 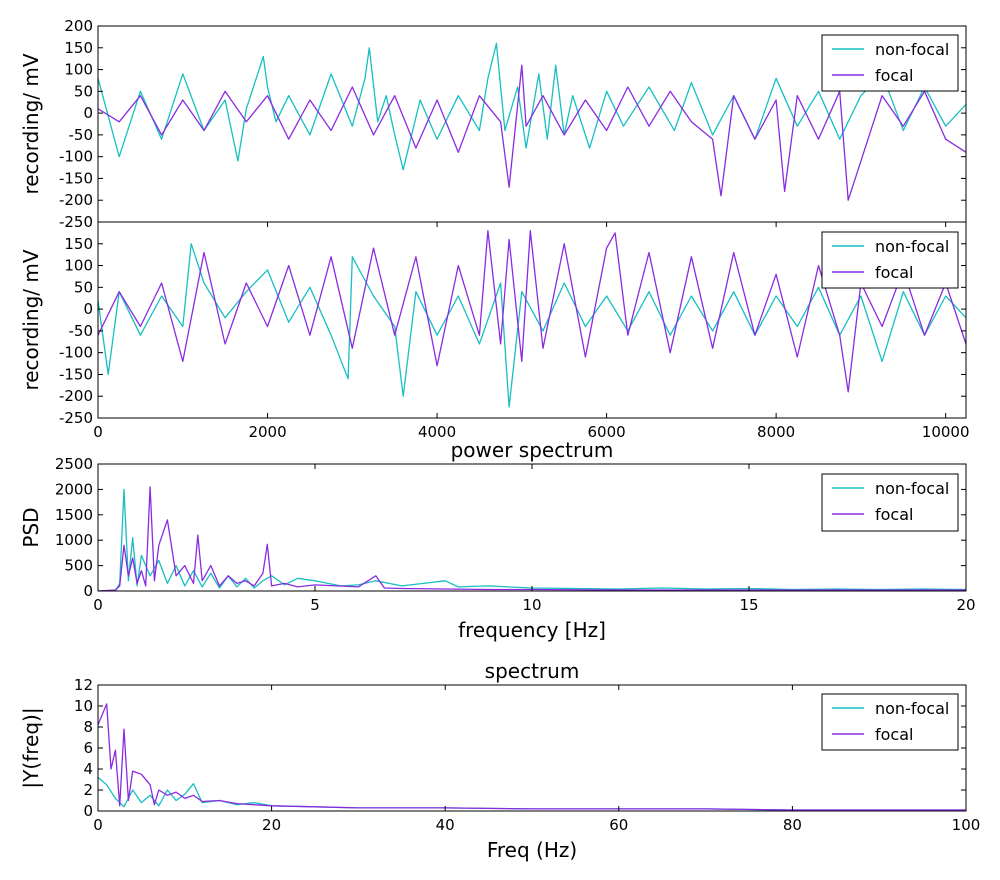 I want to click on y-tick-label: 1000, so click(x=74, y=540).